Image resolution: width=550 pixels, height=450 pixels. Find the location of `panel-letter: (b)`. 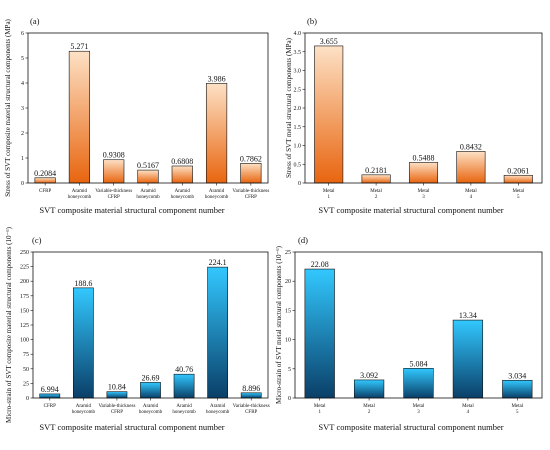

panel-letter: (b) is located at coordinates (312, 21).